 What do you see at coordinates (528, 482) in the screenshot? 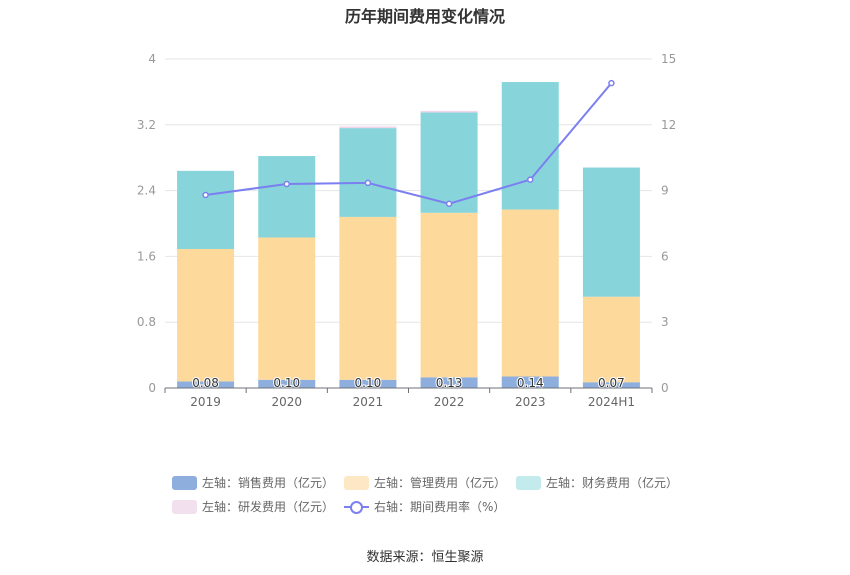
I see `legend-swatch-finance` at bounding box center [528, 482].